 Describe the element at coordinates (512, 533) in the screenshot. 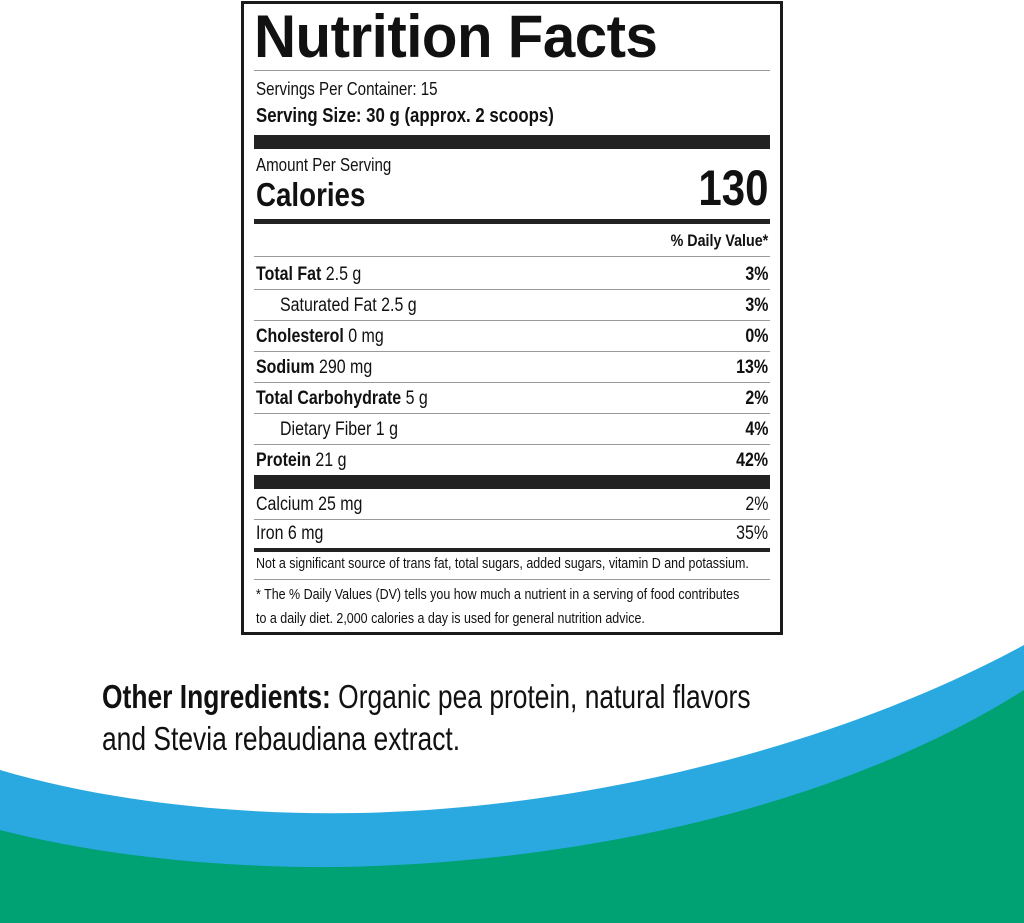

I see `mineral-row-iron: Iron 6 mg 35%` at that location.